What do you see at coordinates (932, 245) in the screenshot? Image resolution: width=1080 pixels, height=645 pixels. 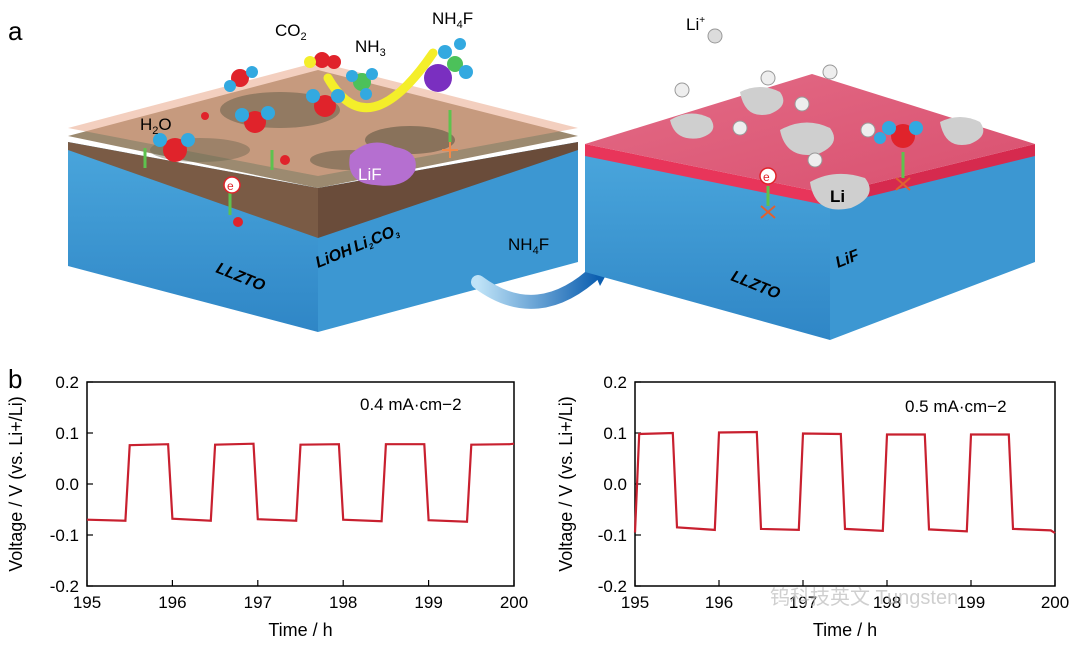 I see `right-block-side-face` at bounding box center [932, 245].